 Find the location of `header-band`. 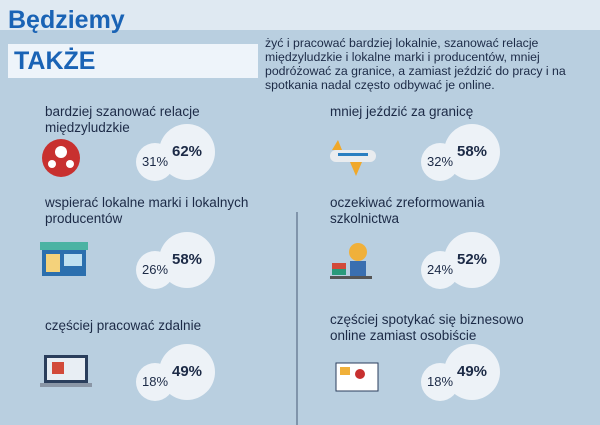

header-band is located at coordinates (300, 15).